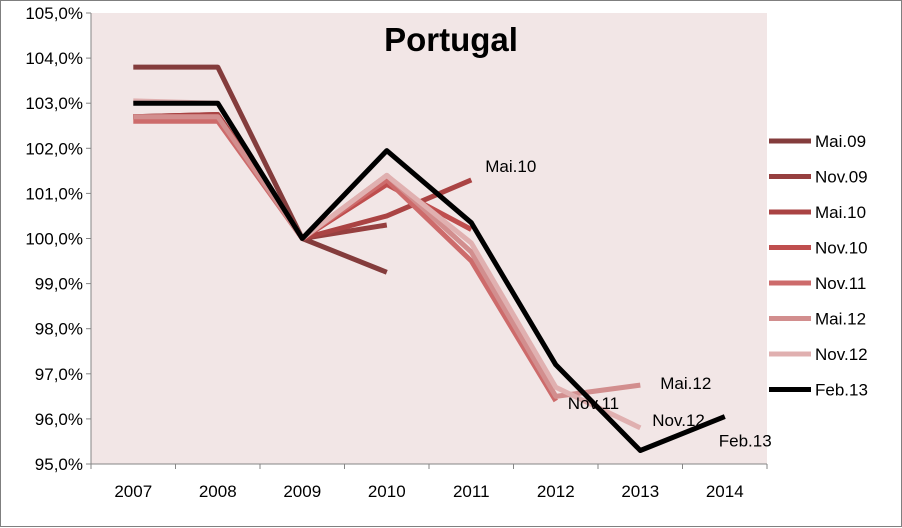 This screenshot has width=902, height=528. I want to click on legend-label: Mai.10, so click(840, 212).